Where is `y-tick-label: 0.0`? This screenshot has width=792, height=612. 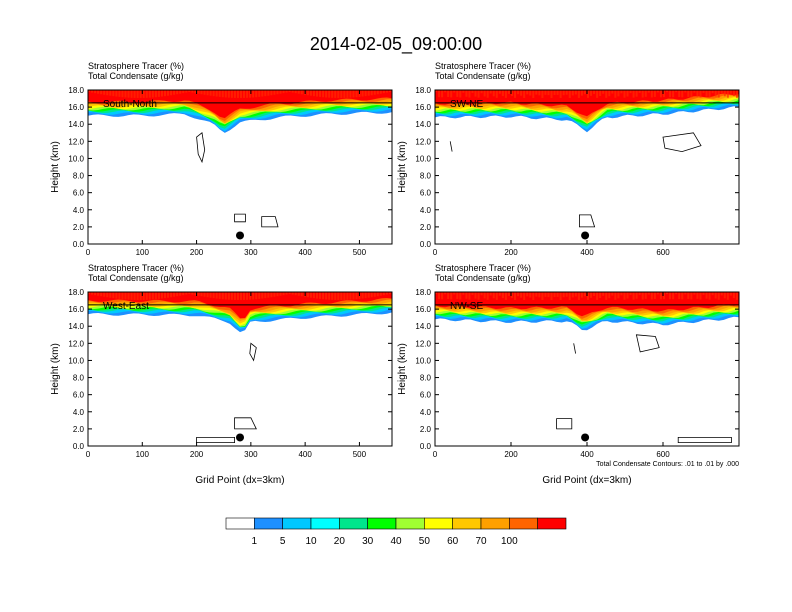
y-tick-label: 0.0 is located at coordinates (79, 446).